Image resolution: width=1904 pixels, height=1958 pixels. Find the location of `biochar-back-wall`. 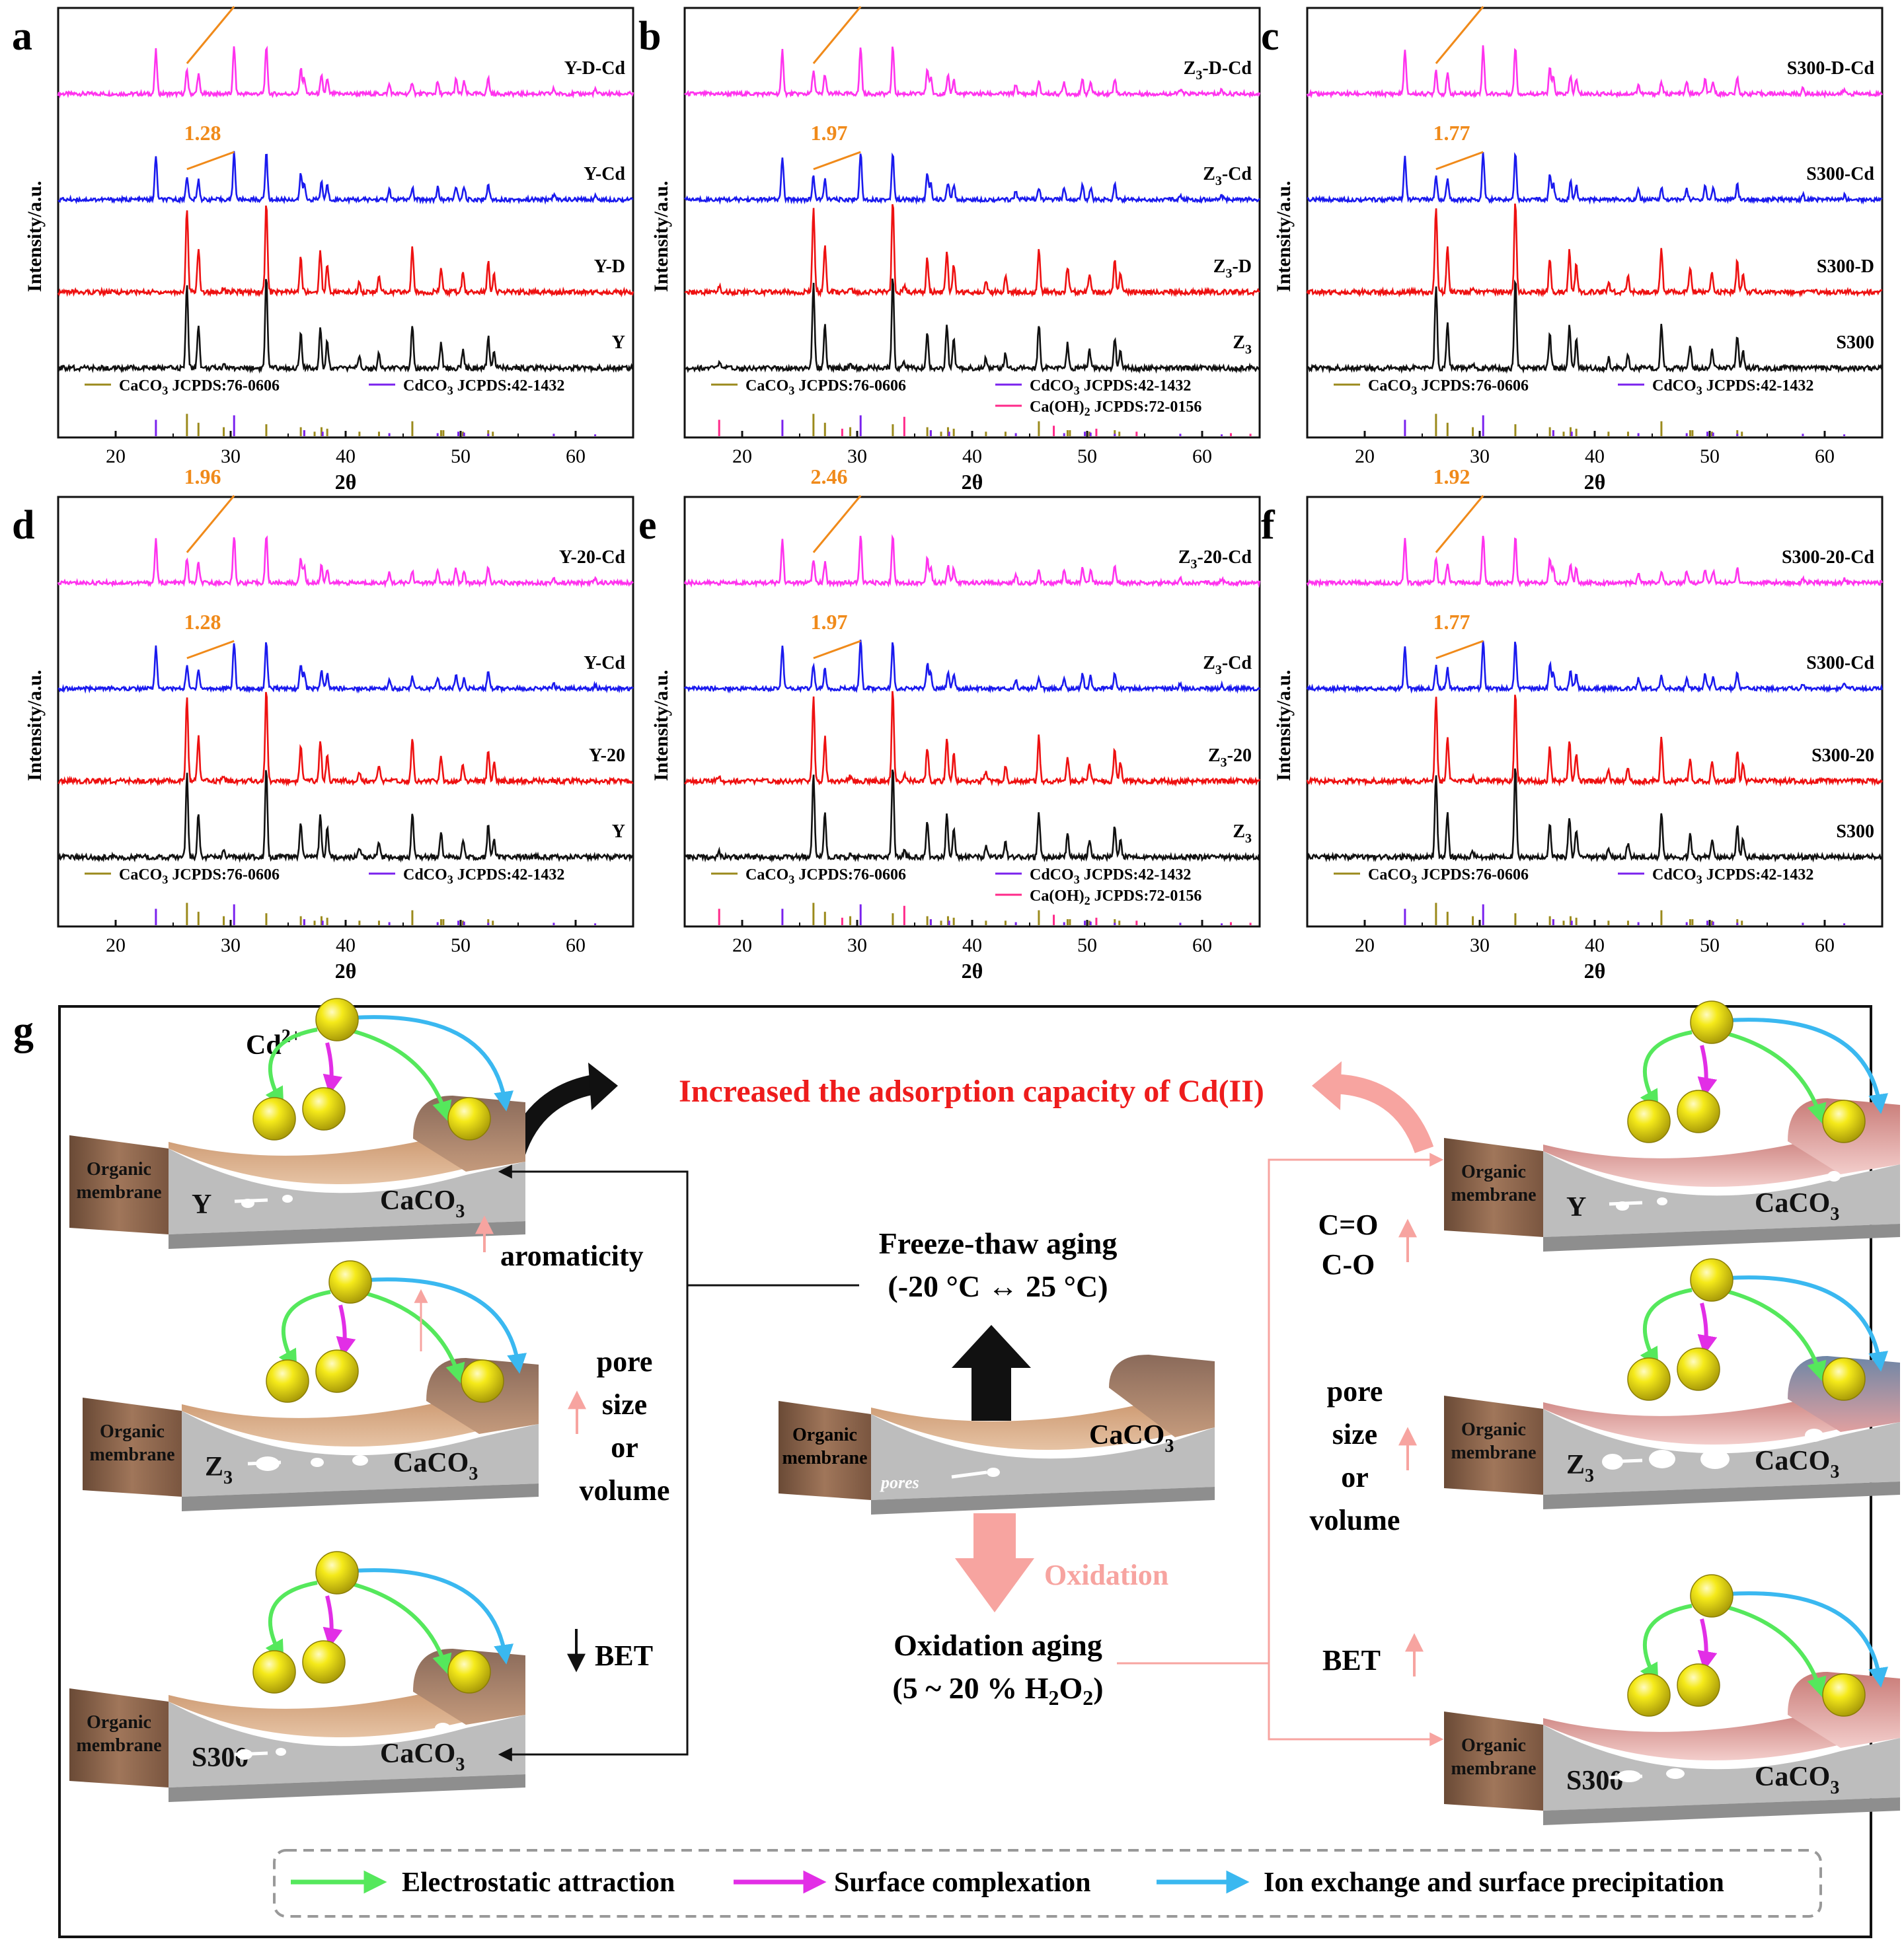

biochar-back-wall is located at coordinates (1162, 1396).